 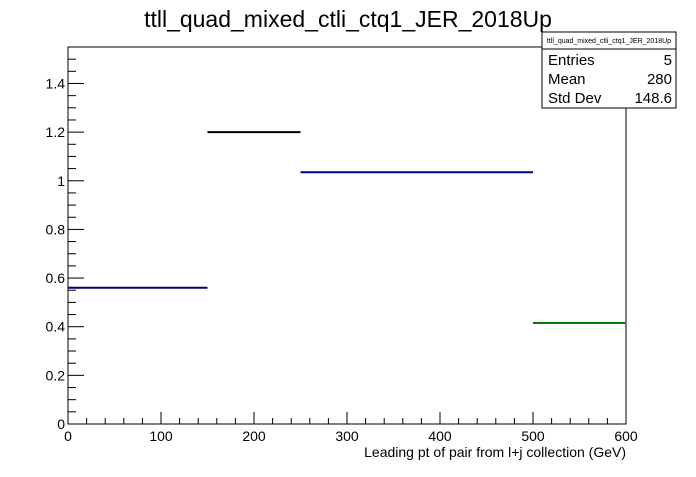 I want to click on stats-label-entries: Entries, so click(x=571, y=60).